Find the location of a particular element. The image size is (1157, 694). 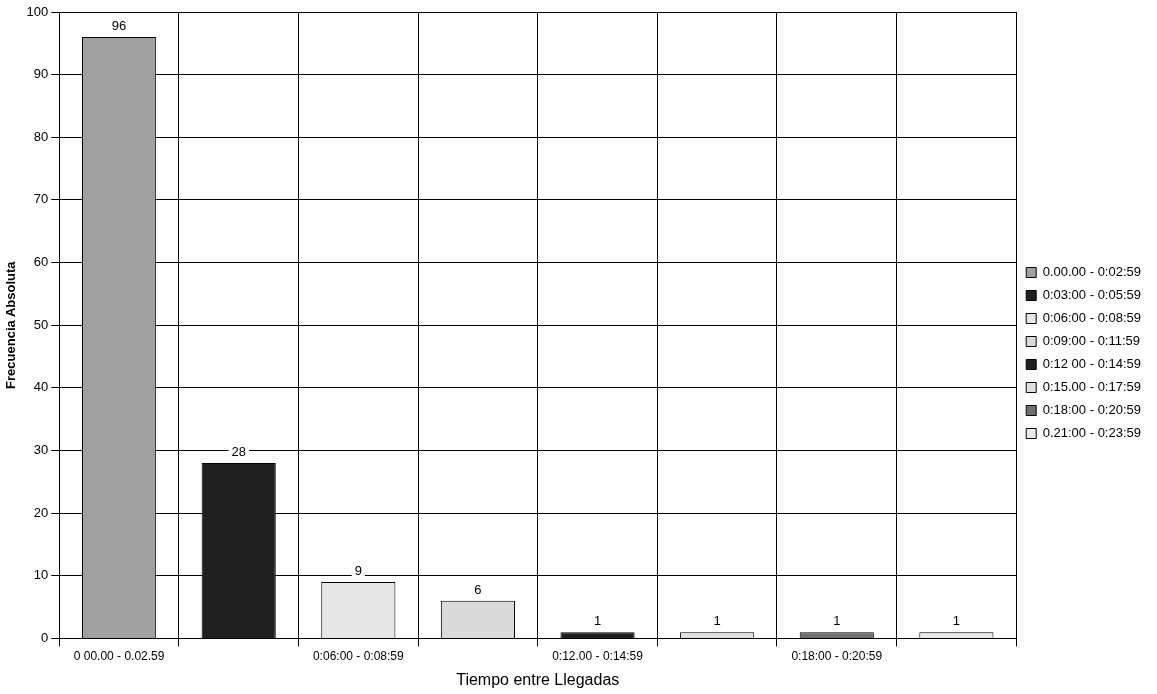

y-tick-label: 20 is located at coordinates (41, 512).